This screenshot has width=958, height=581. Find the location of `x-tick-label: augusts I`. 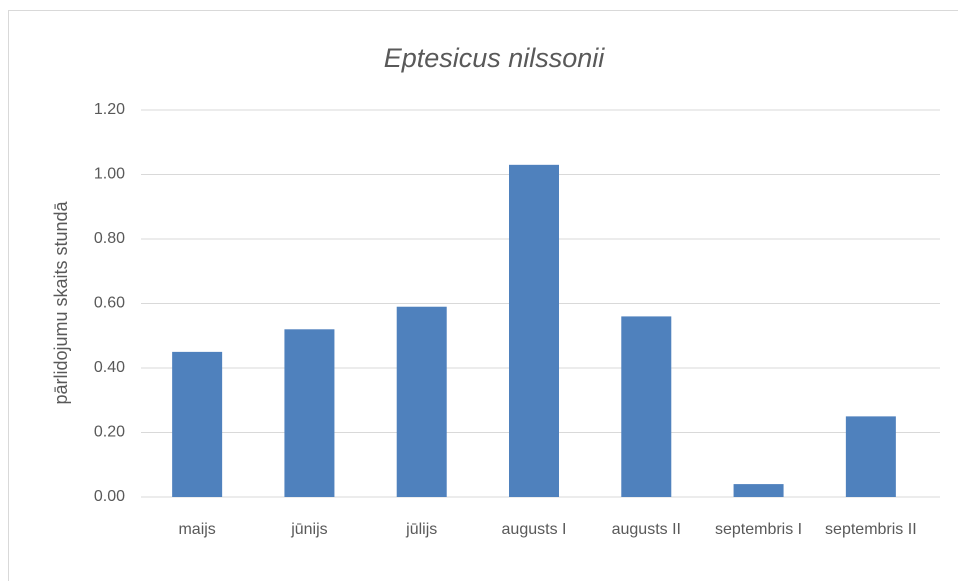

x-tick-label: augusts I is located at coordinates (534, 529).